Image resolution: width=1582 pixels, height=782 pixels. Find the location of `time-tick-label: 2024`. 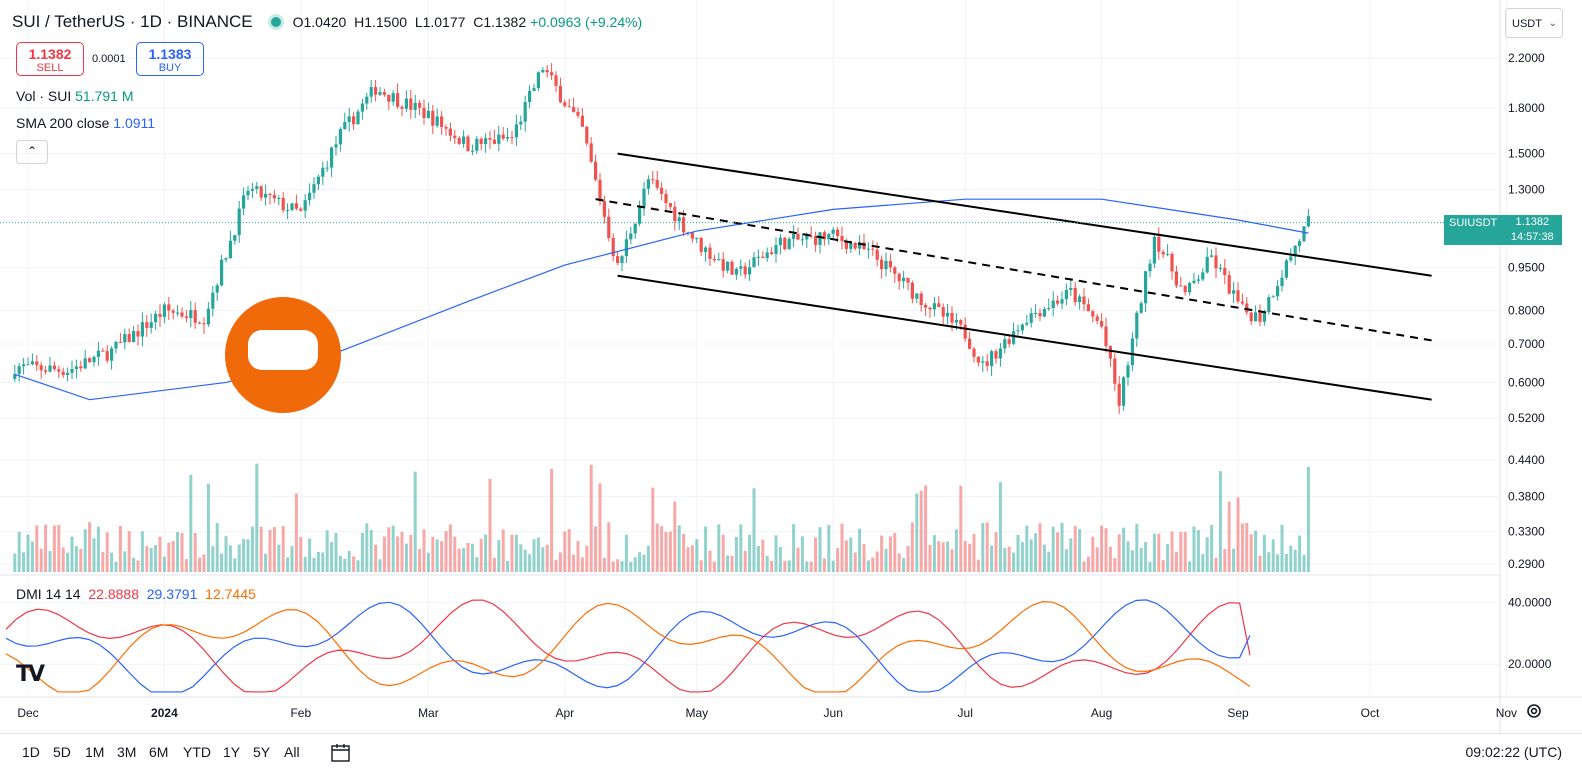

time-tick-label: 2024 is located at coordinates (164, 713).